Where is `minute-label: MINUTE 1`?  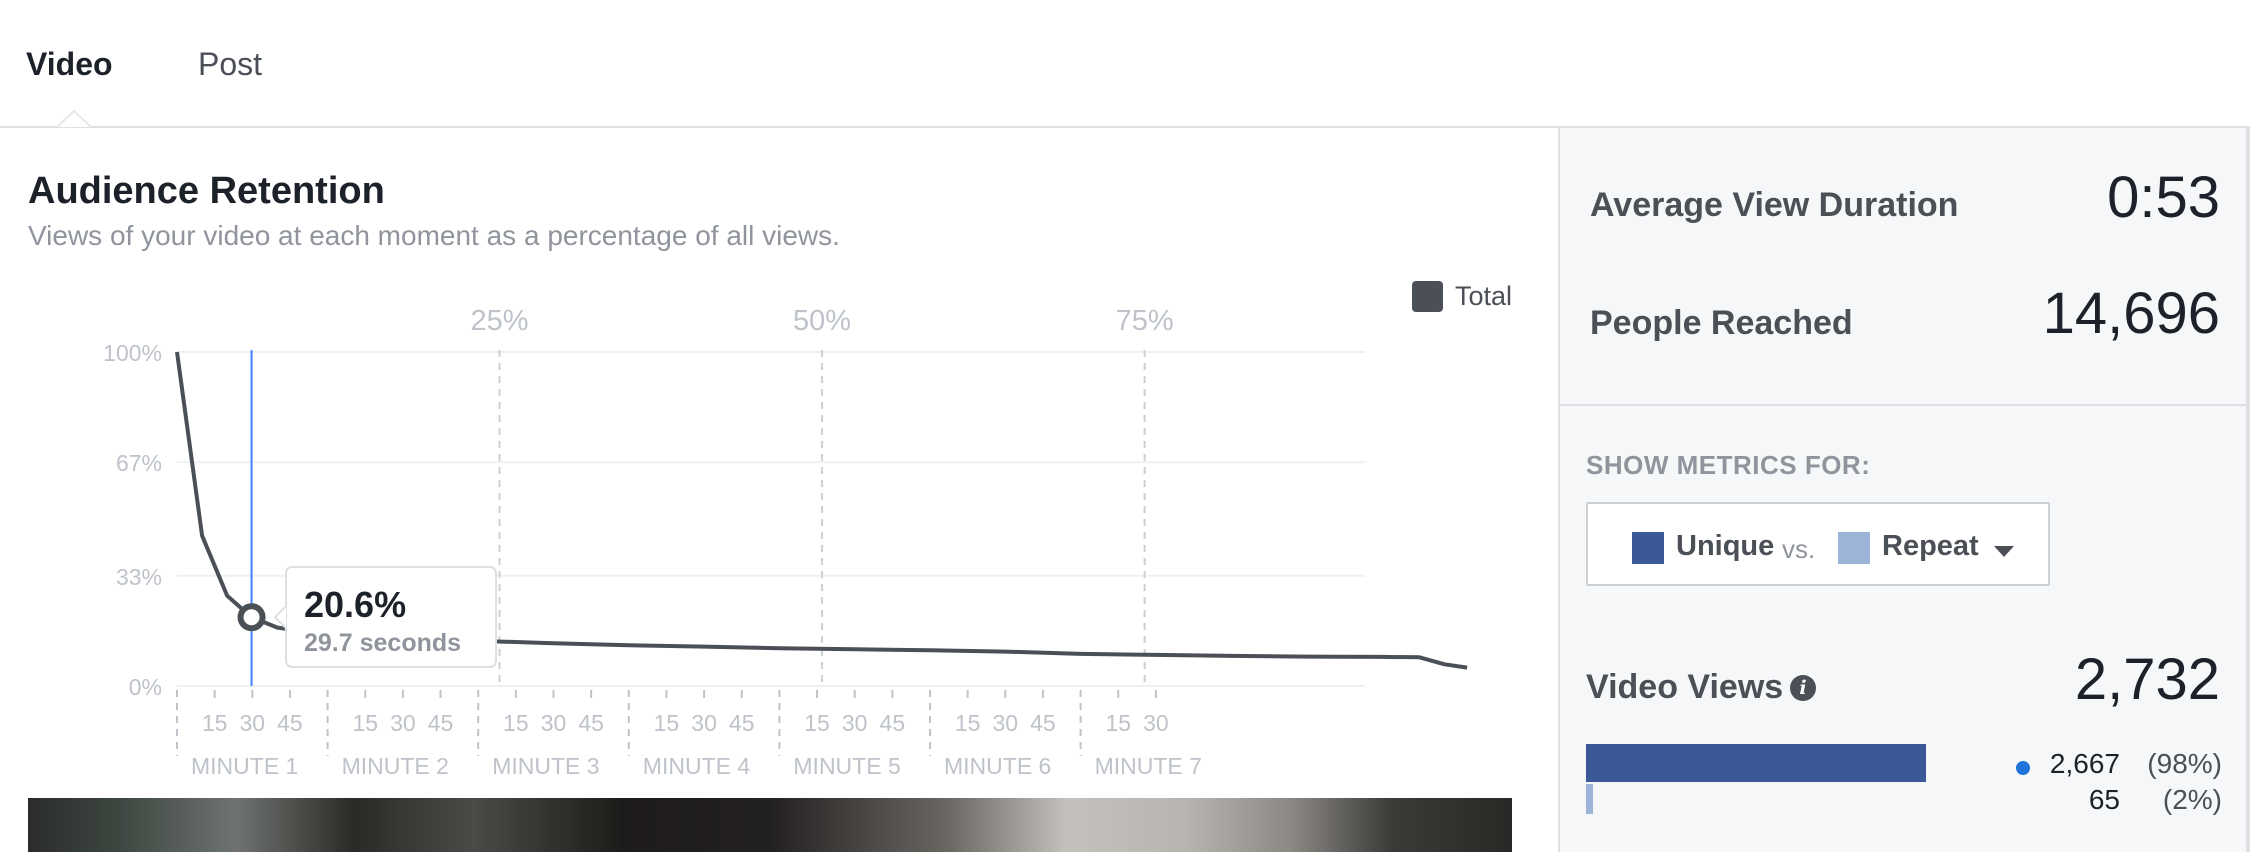
minute-label: MINUTE 1 is located at coordinates (244, 766).